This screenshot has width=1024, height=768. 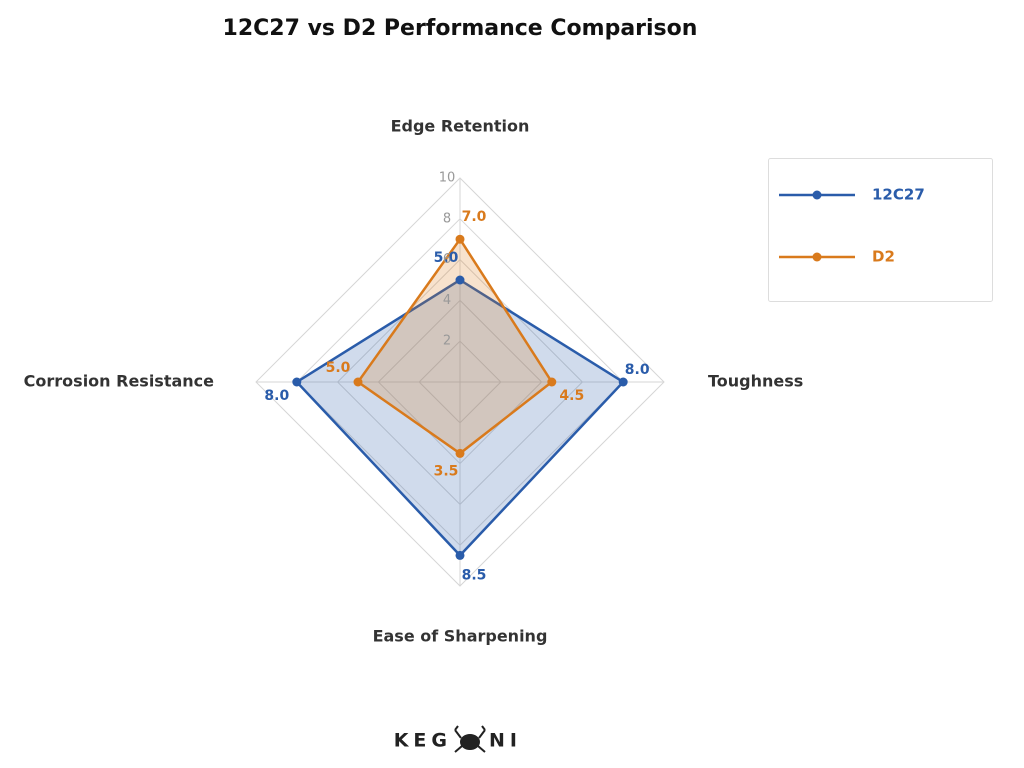 What do you see at coordinates (423, 741) in the screenshot?
I see `logo-text: KEG` at bounding box center [423, 741].